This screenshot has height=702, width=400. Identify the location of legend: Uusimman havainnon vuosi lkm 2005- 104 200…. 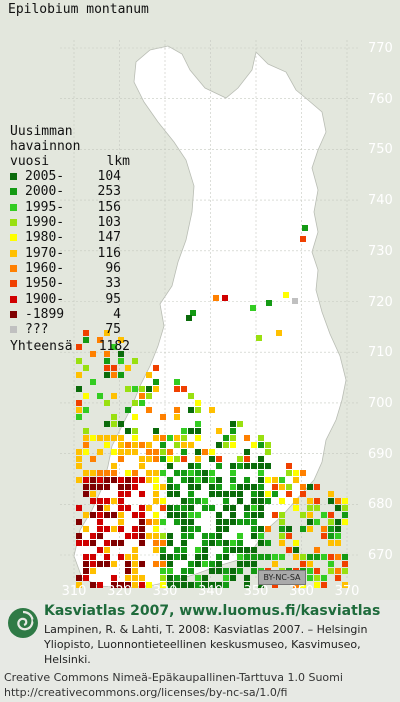
(70, 239).